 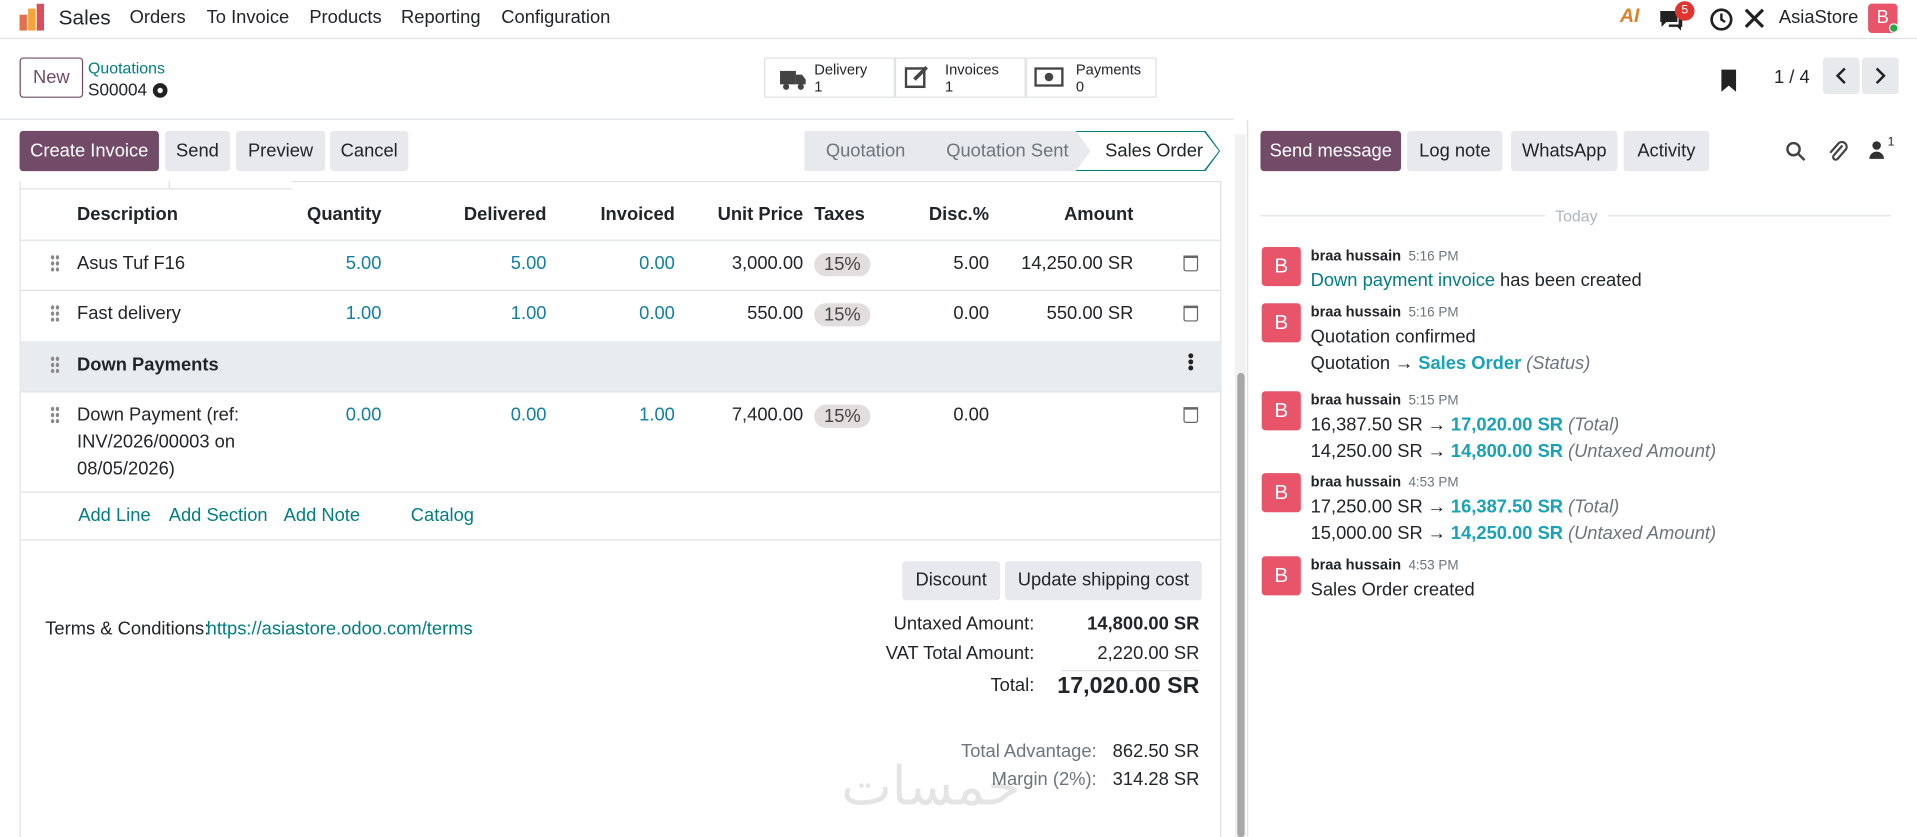 I want to click on chatter-button: Activity, so click(x=1666, y=151).